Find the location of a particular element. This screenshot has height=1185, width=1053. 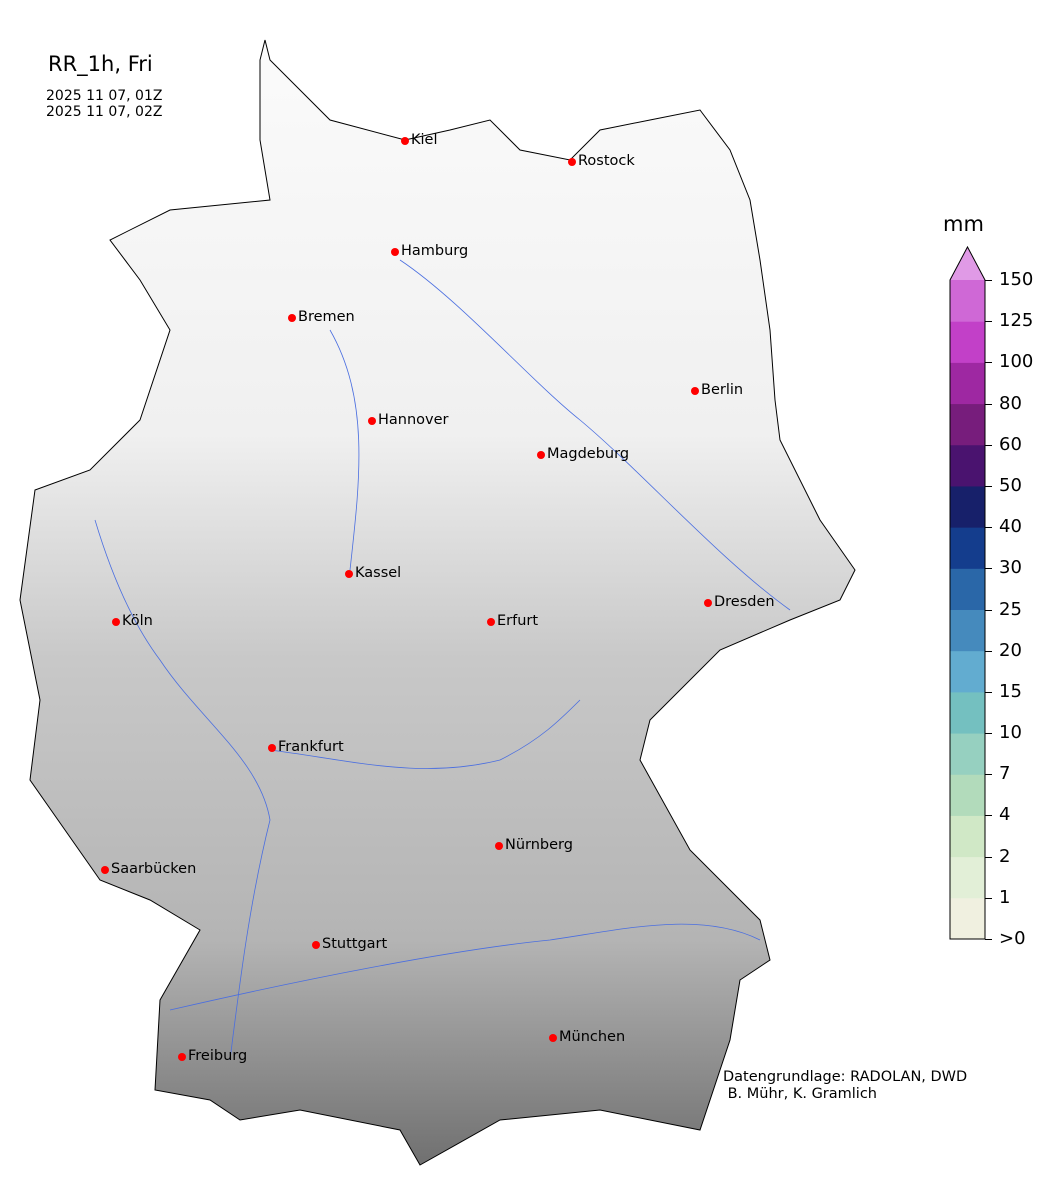

colorbar-tick-label: 100 is located at coordinates (1016, 362).